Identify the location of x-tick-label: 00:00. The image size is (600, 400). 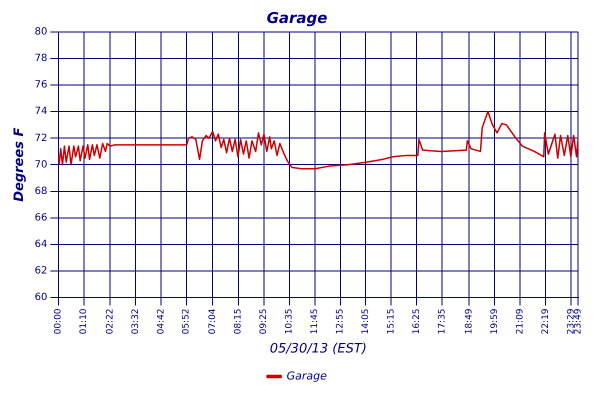
(59, 321).